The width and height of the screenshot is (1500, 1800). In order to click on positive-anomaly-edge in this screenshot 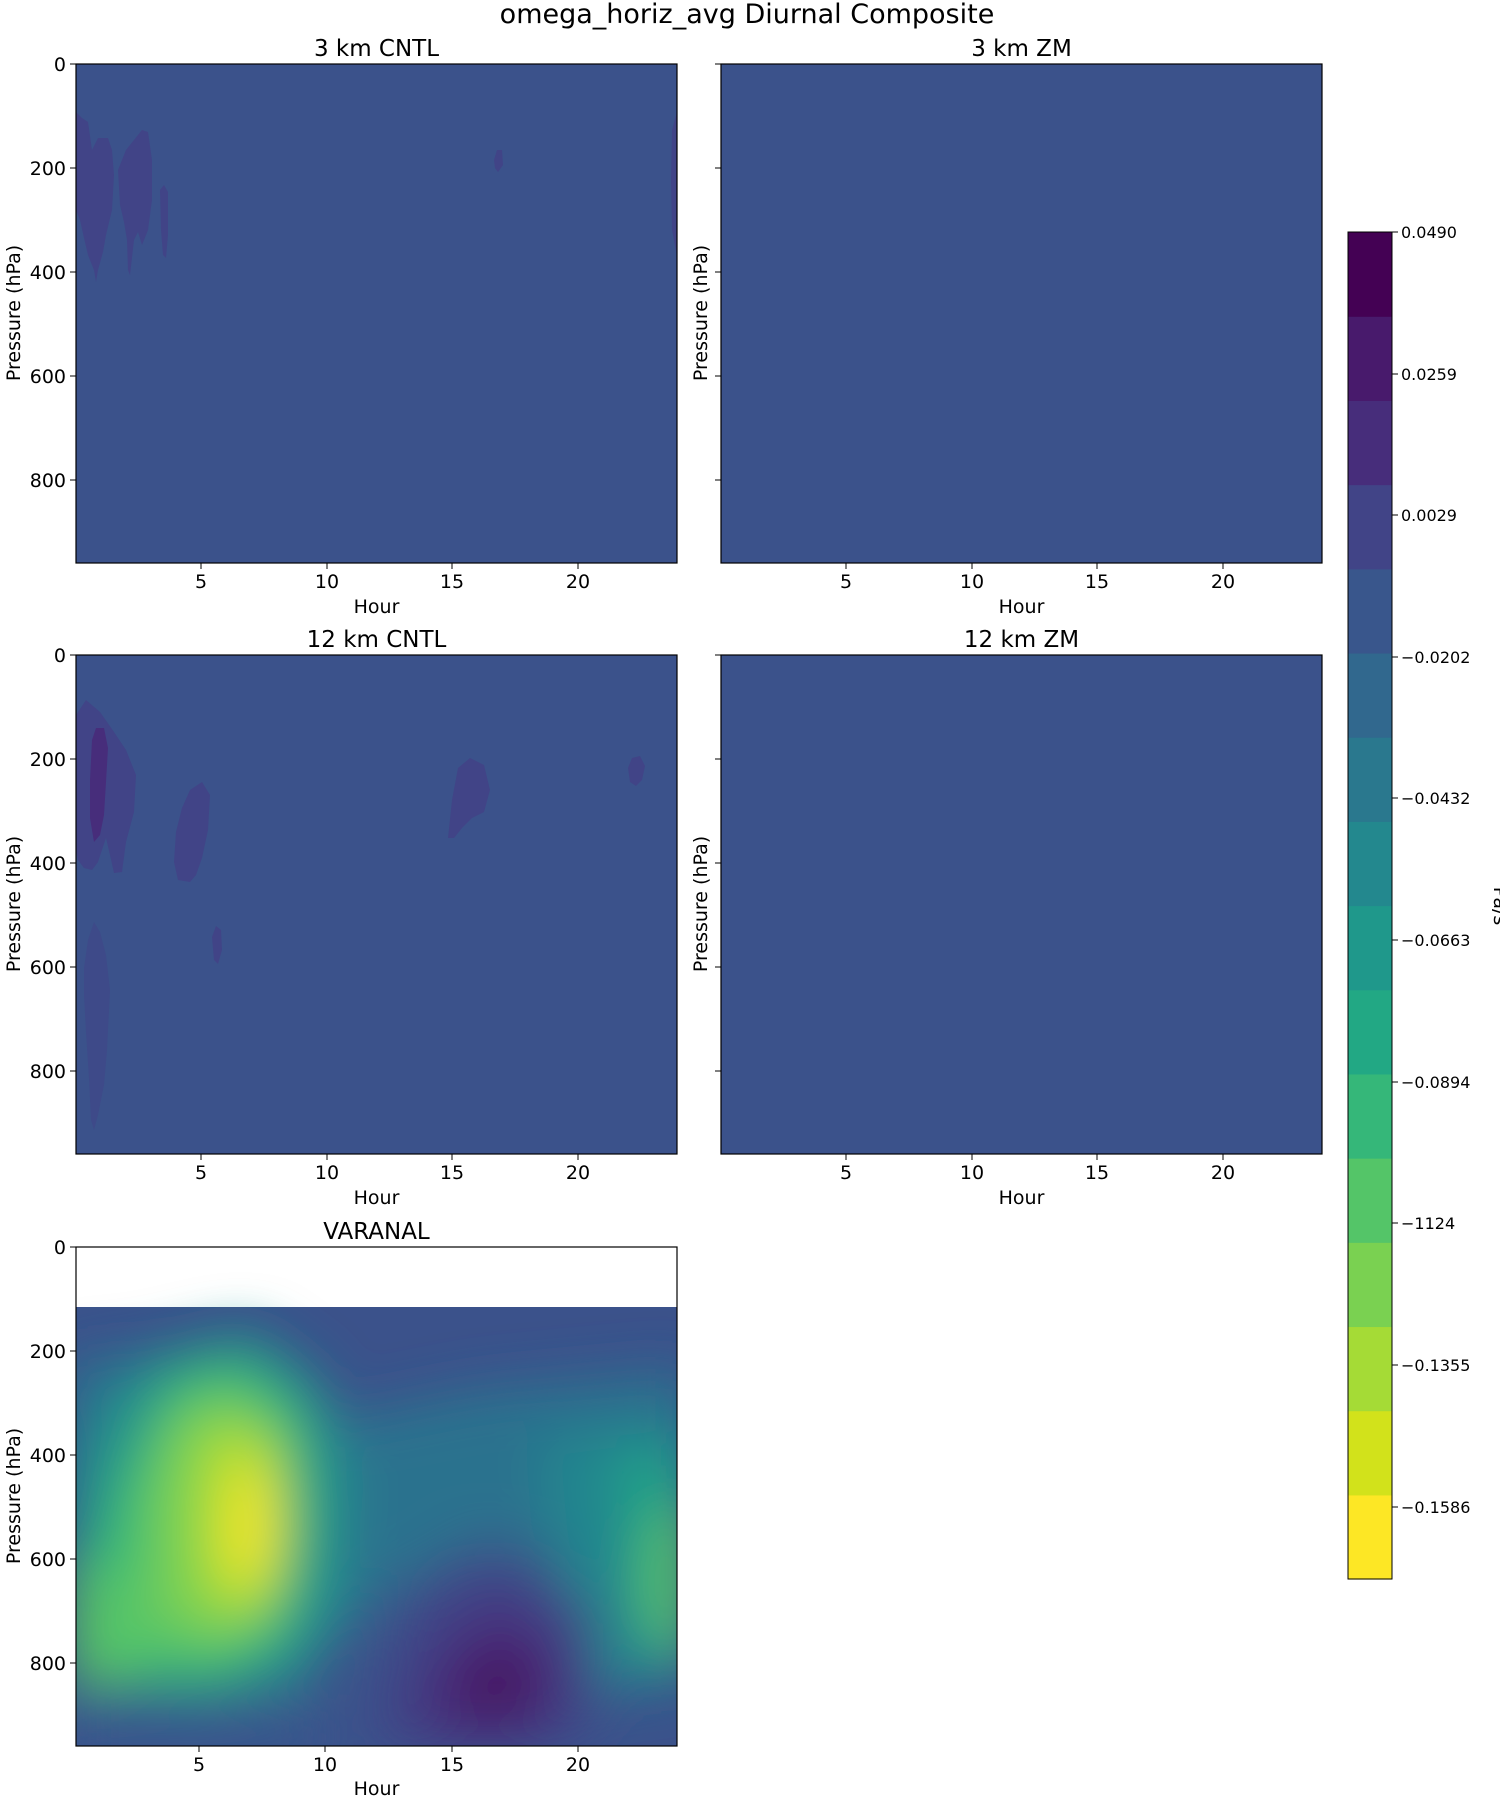, I will do `click(674, 184)`.